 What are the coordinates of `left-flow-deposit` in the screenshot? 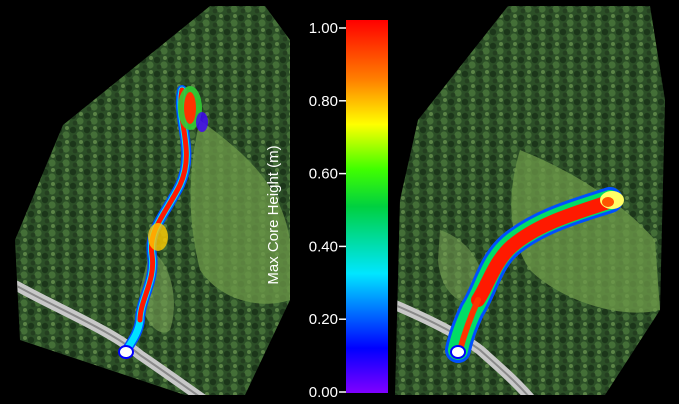 It's located at (126, 352).